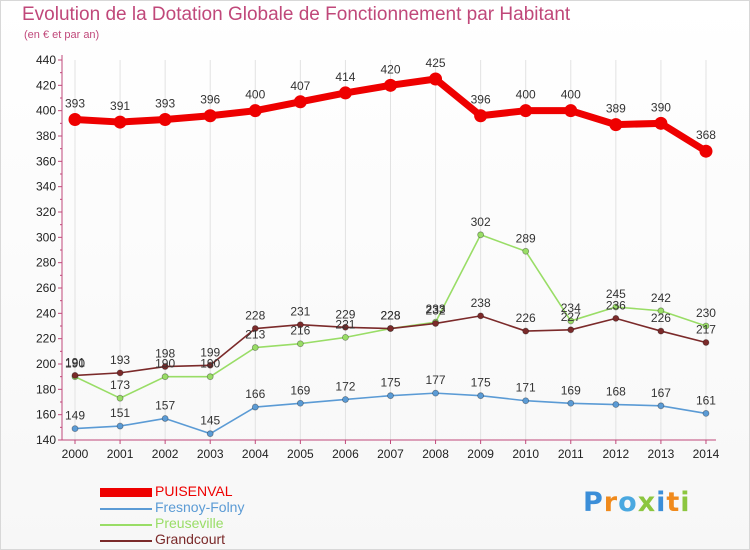 The image size is (750, 550). Describe the element at coordinates (345, 386) in the screenshot. I see `data-label-fresnoy-folny: 172` at that location.